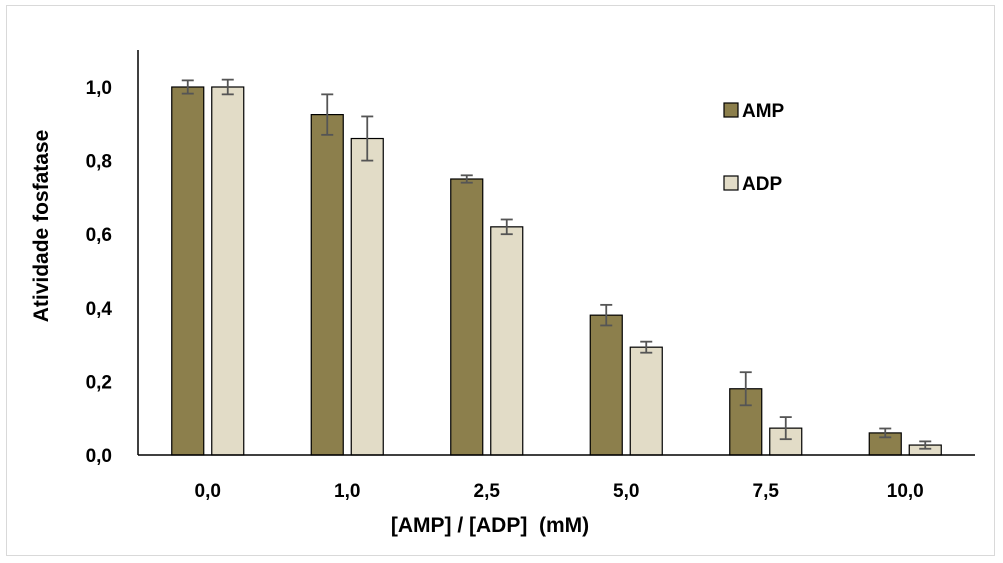 The width and height of the screenshot is (1003, 563). I want to click on y-tick-label: 1,0, so click(99, 88).